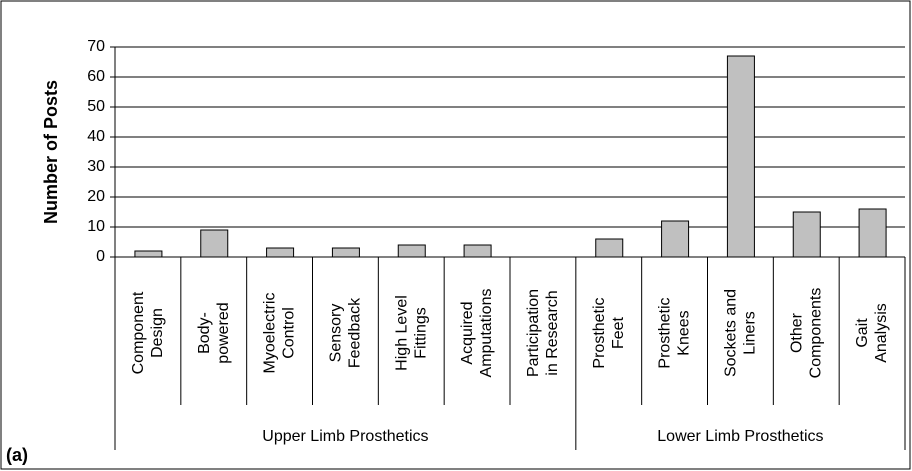  I want to click on y-tick-label: 60, so click(96, 76).